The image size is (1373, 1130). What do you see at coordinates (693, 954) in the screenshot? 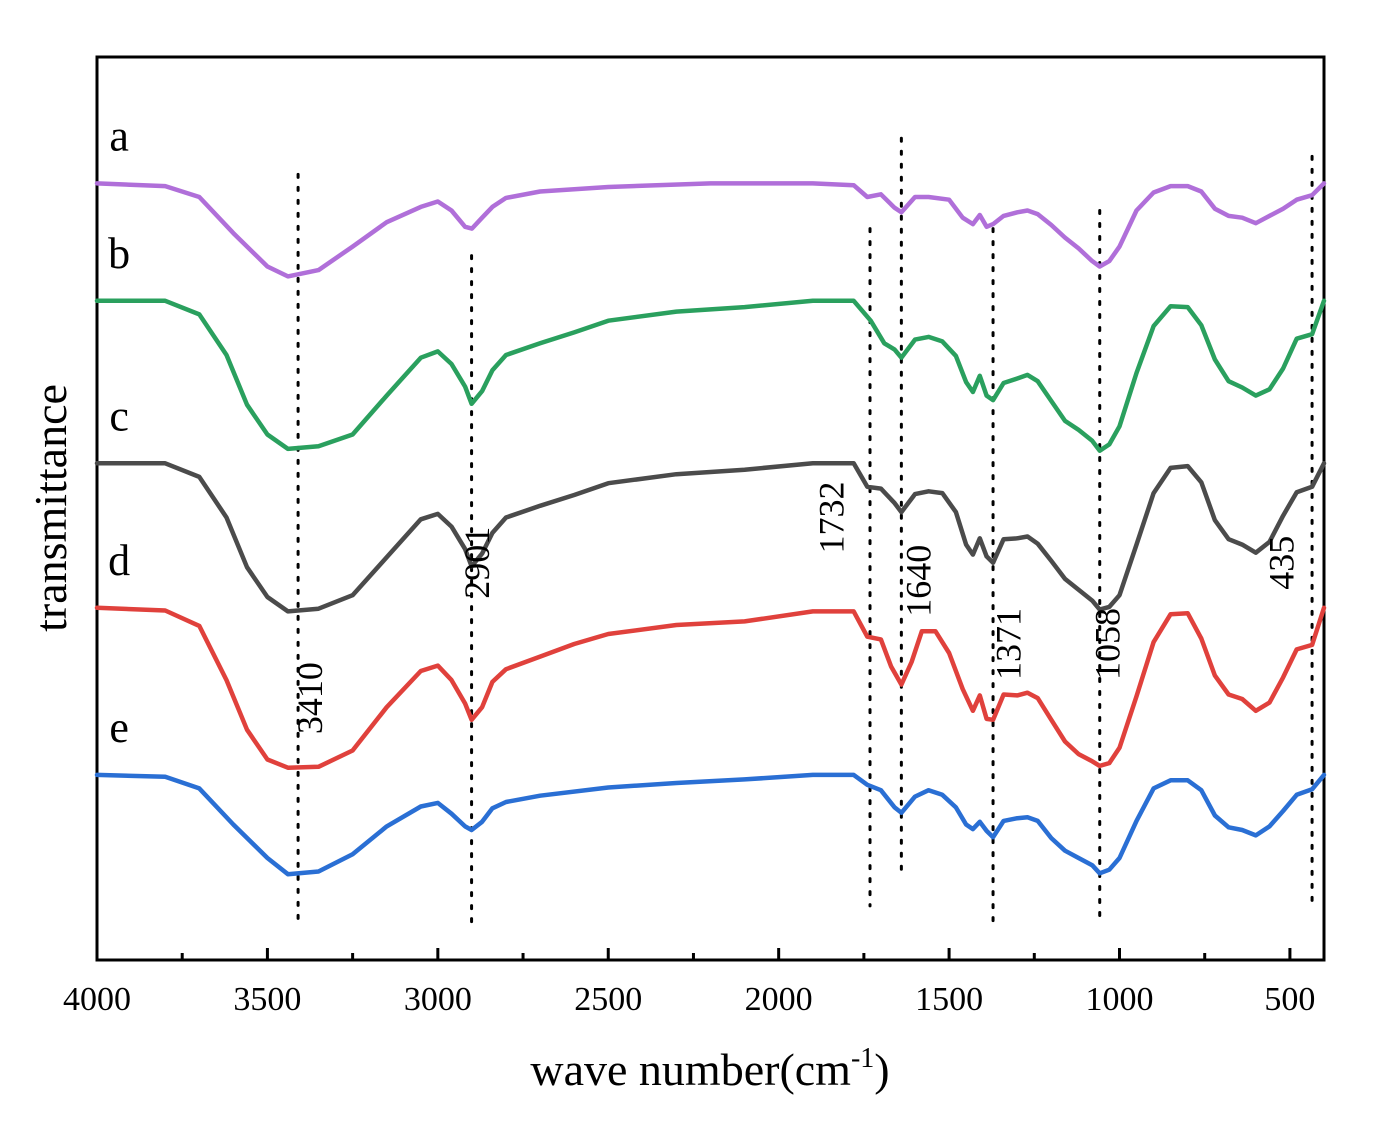
I see `x-axis-ticks` at bounding box center [693, 954].